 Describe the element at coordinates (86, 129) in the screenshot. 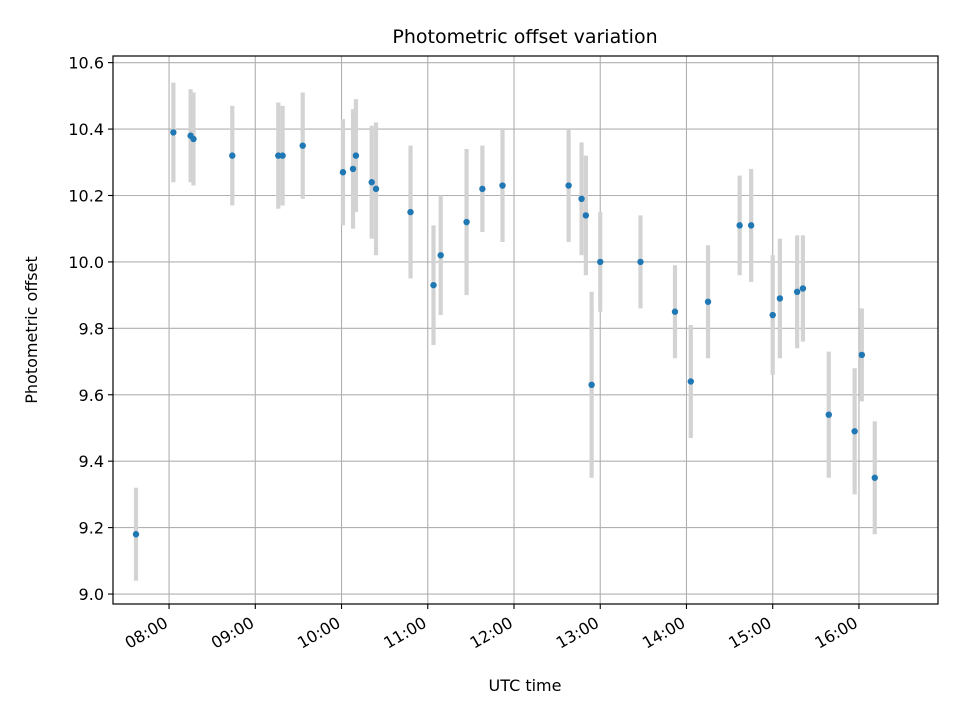

I see `y-tick-label: 10.4` at that location.